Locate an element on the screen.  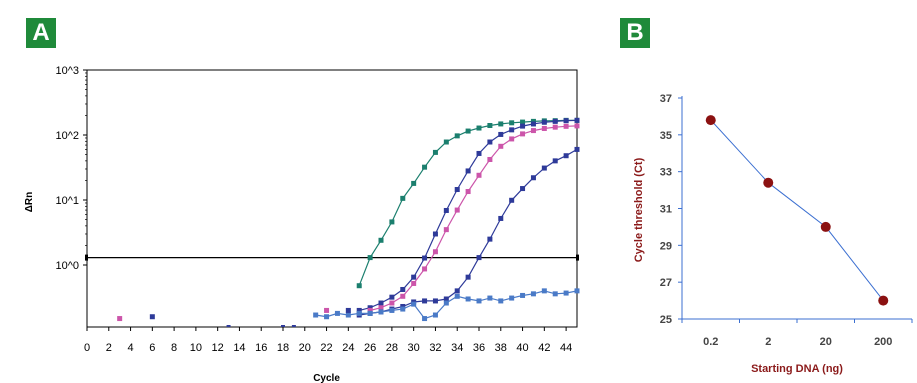
x-tick-label-a: 42 is located at coordinates (544, 348).